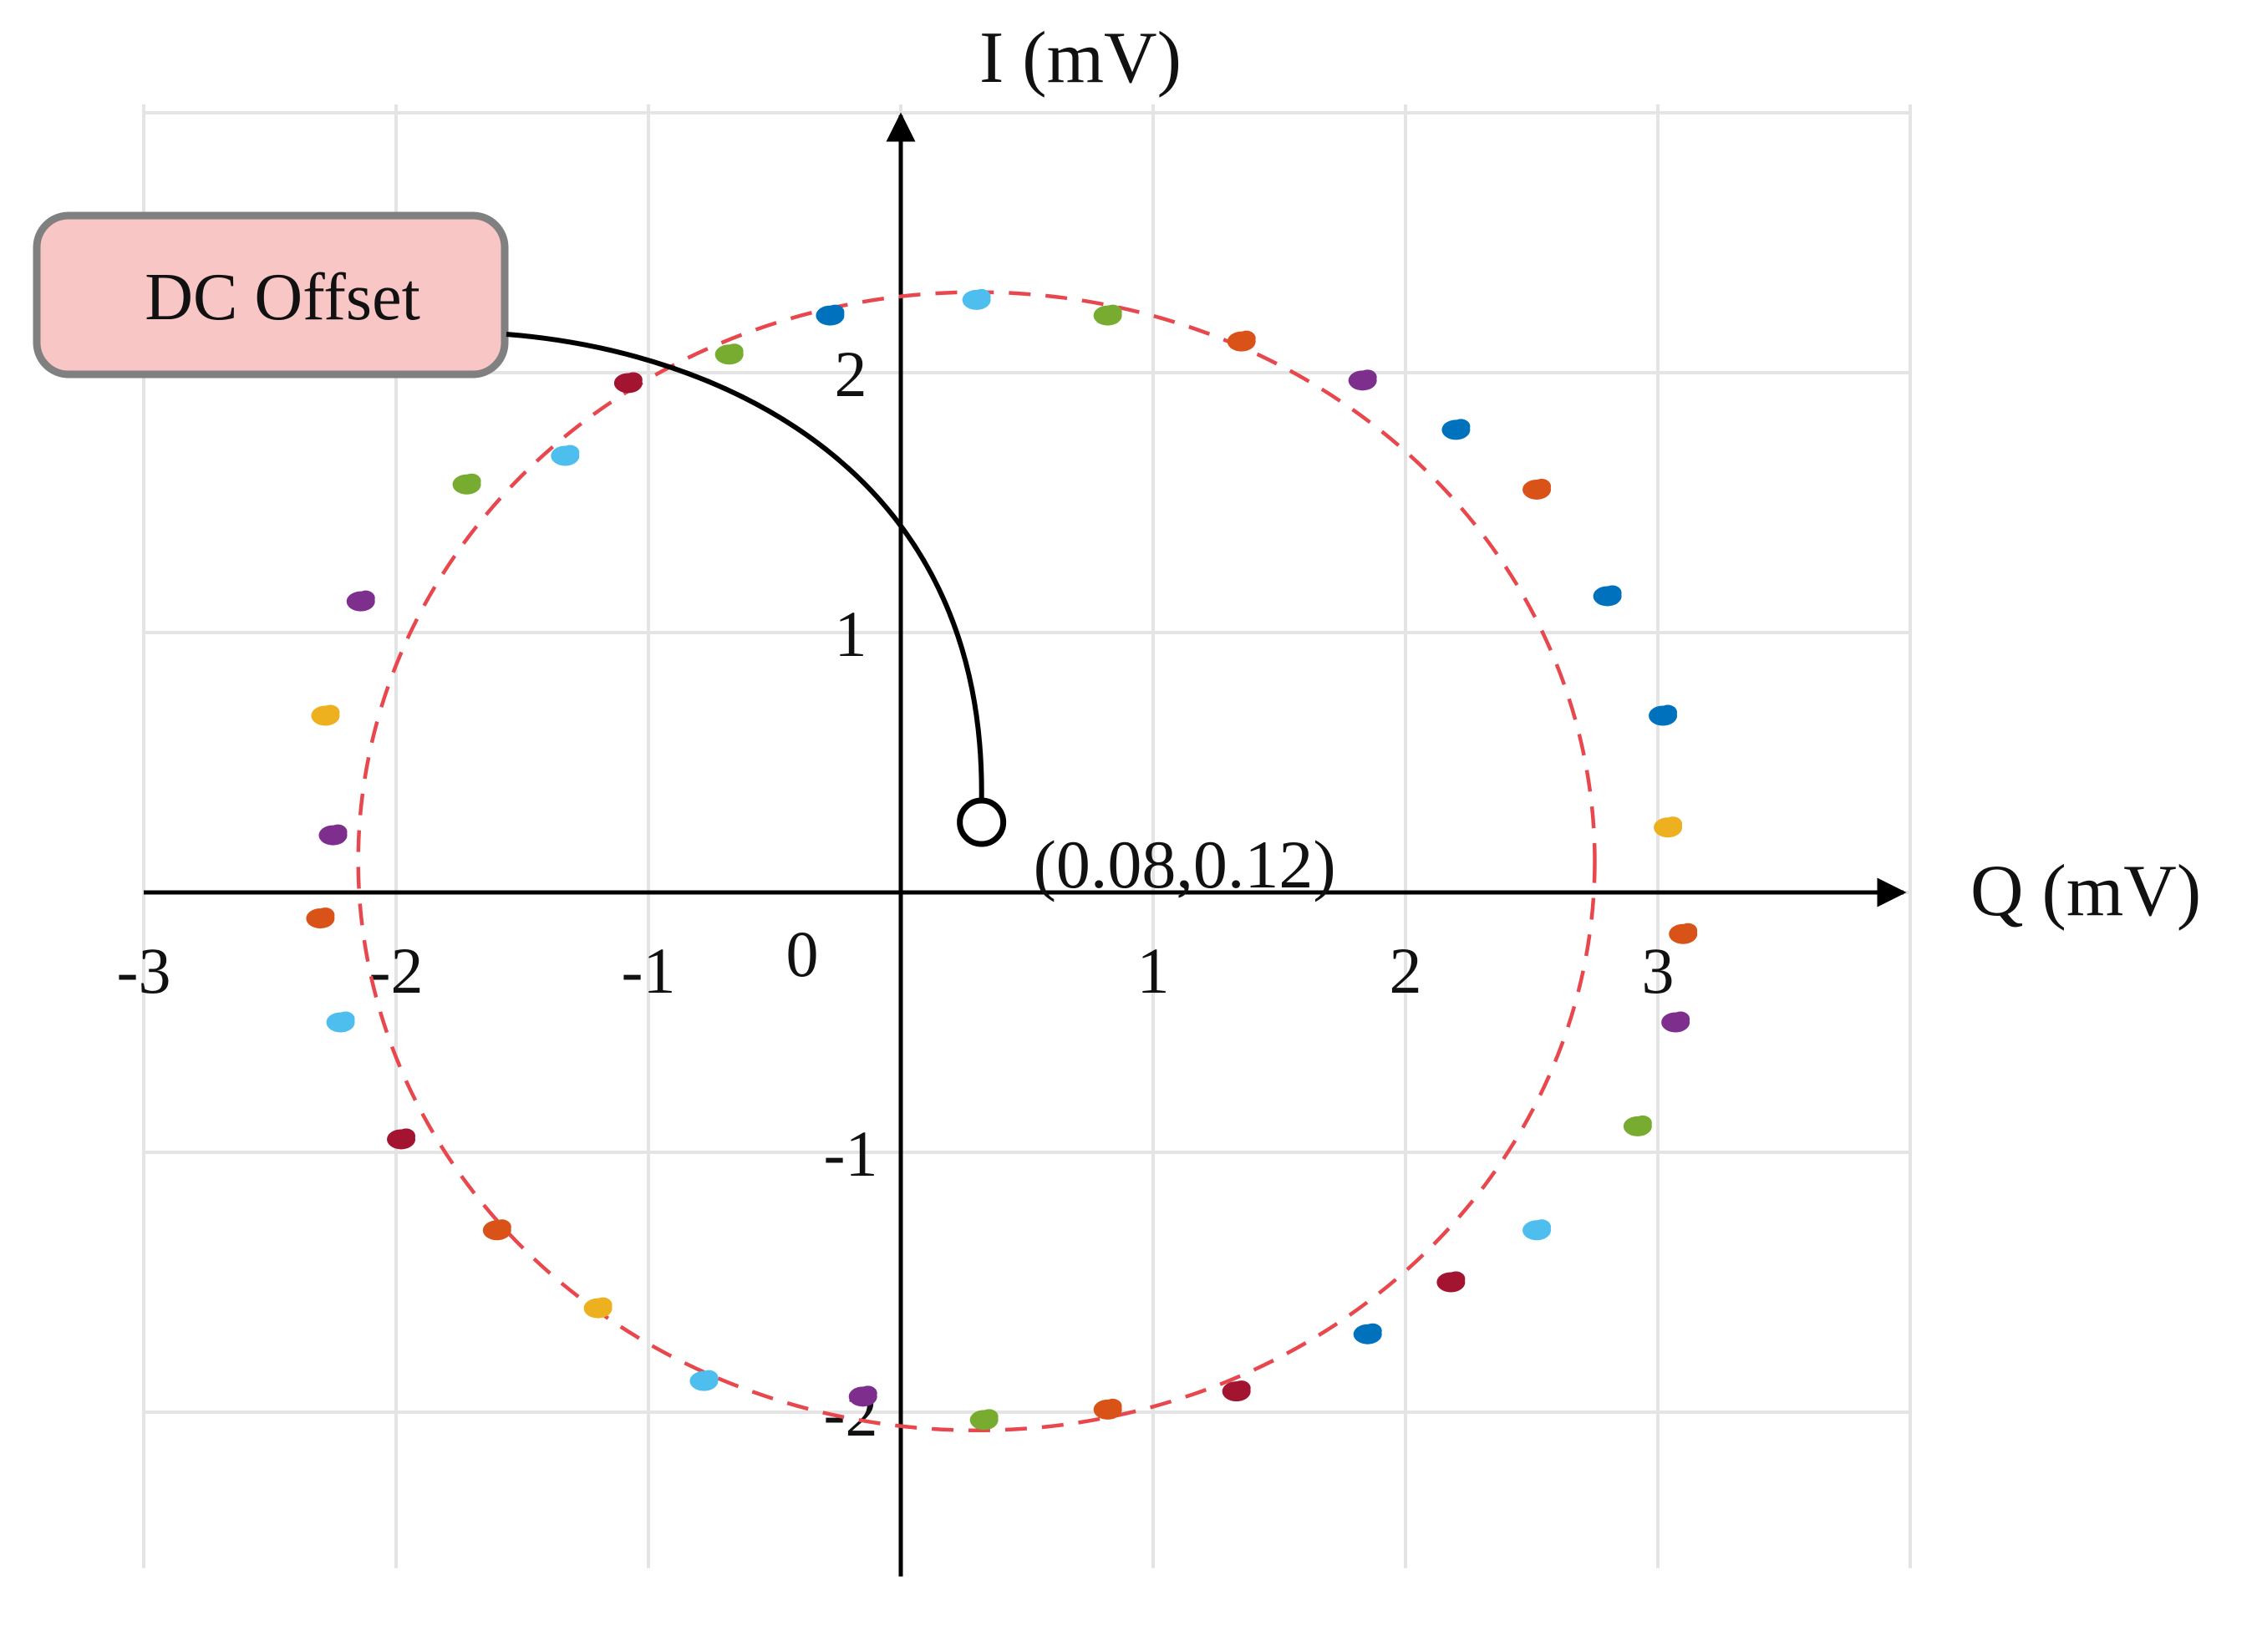 This screenshot has height=1652, width=2262. What do you see at coordinates (2085, 892) in the screenshot?
I see `x-axis-label: Q (mV)` at bounding box center [2085, 892].